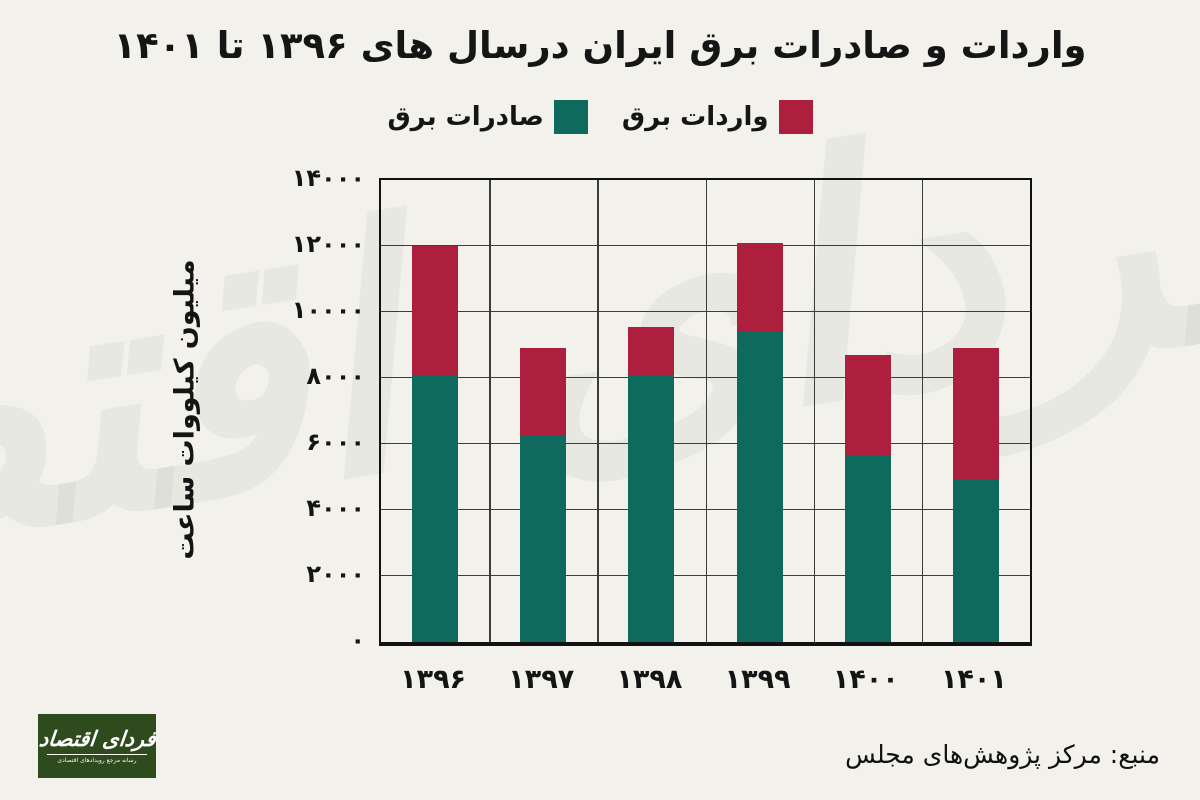 Image resolution: width=1200 pixels, height=800 pixels. What do you see at coordinates (328, 178) in the screenshot?
I see `y-tick-label: ۱۴۰۰۰` at bounding box center [328, 178].